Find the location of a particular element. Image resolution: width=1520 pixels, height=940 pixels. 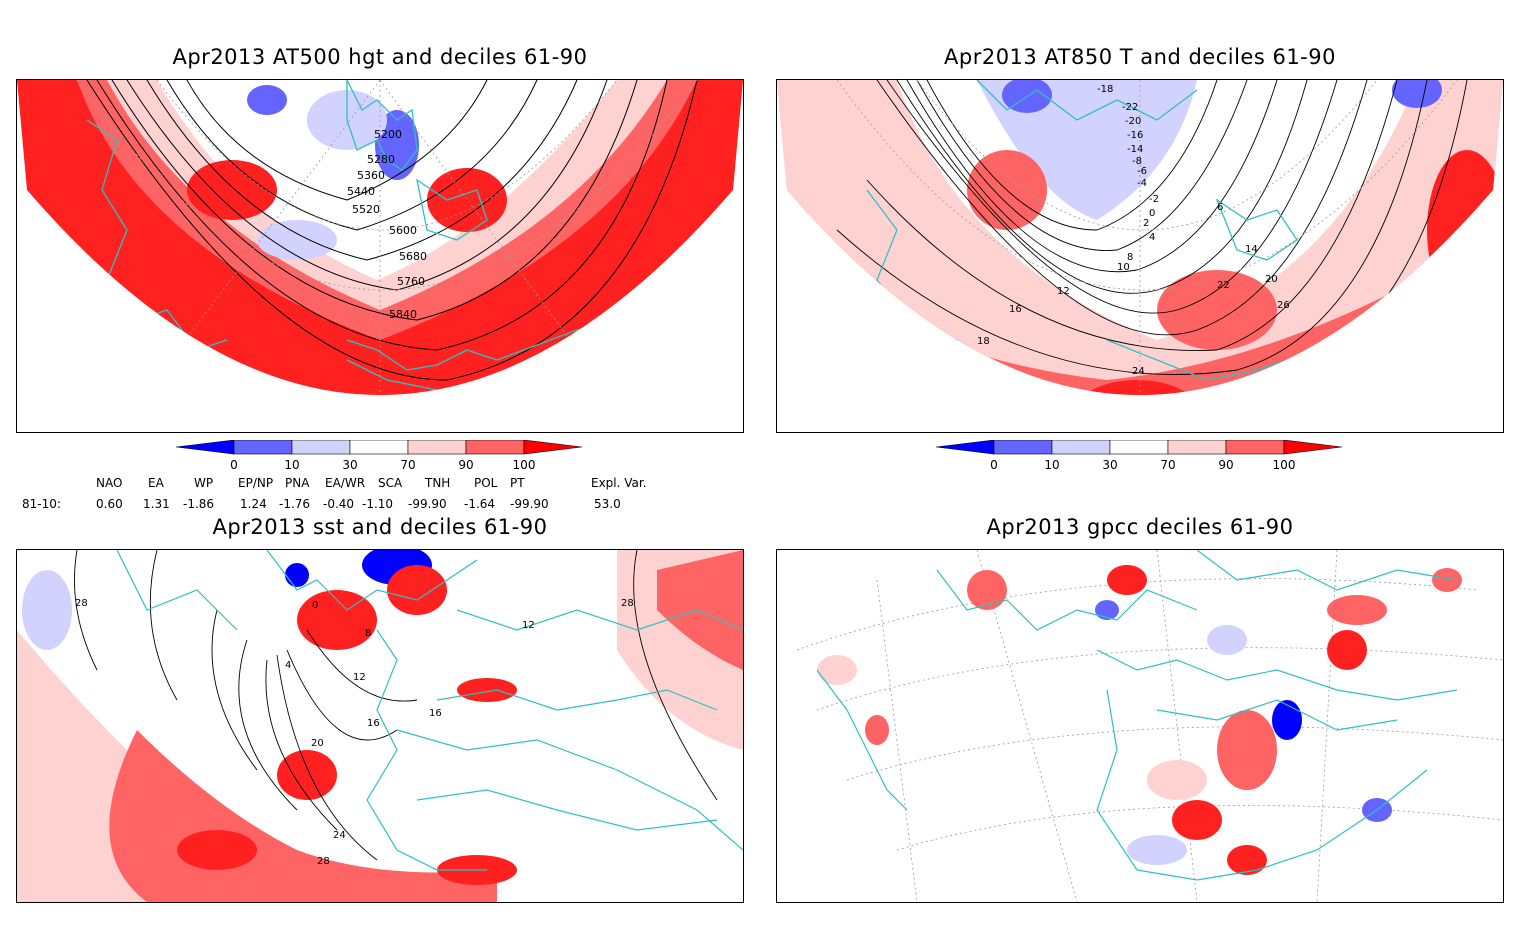

index-header: SCA is located at coordinates (390, 483).